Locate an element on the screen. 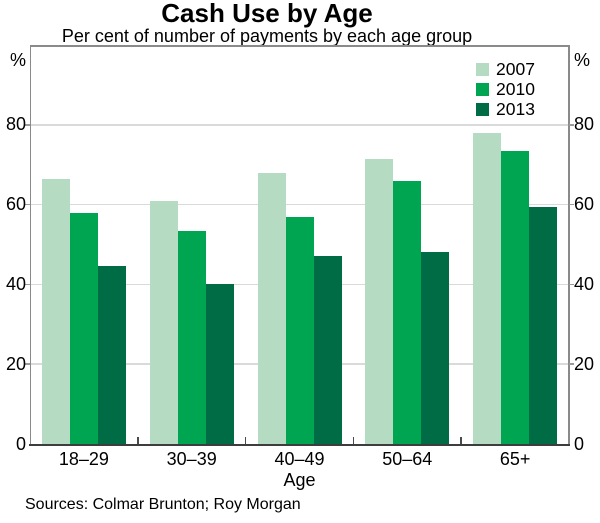 Image resolution: width=600 pixels, height=523 pixels. y-tick-label-left-80: 80 is located at coordinates (15, 124).